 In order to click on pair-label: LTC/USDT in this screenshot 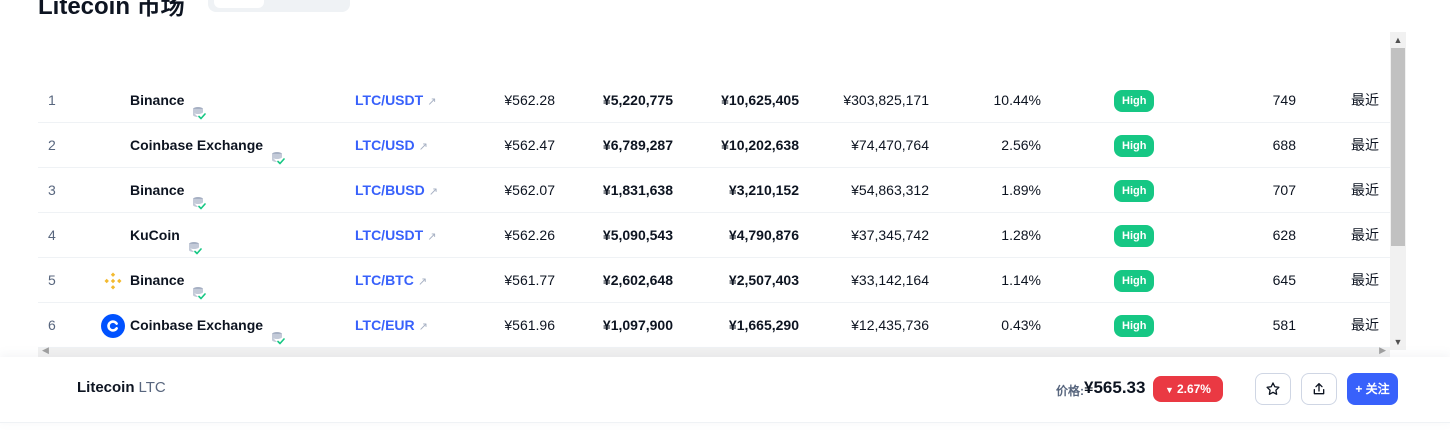, I will do `click(389, 100)`.